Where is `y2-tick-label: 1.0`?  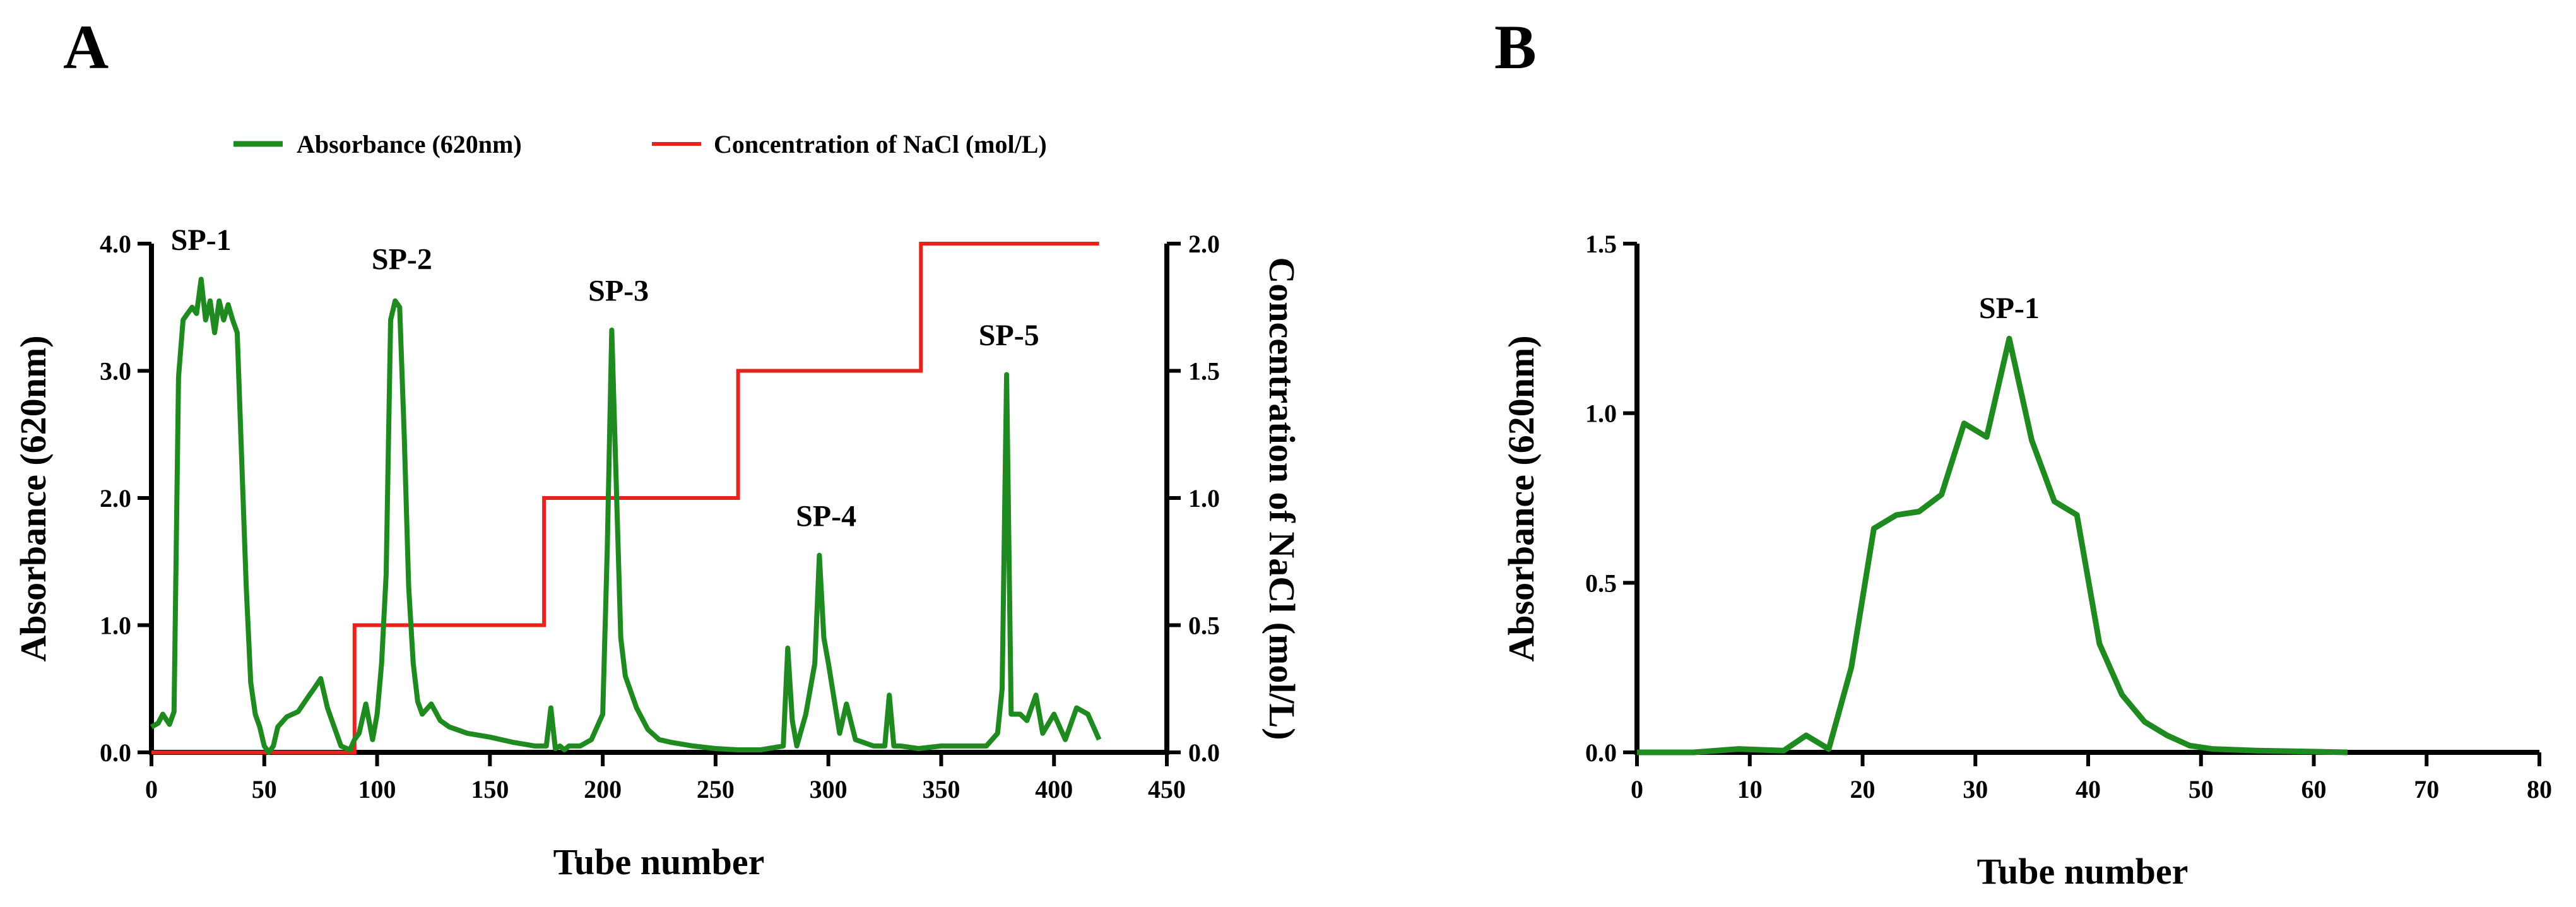
y2-tick-label: 1.0 is located at coordinates (1204, 498).